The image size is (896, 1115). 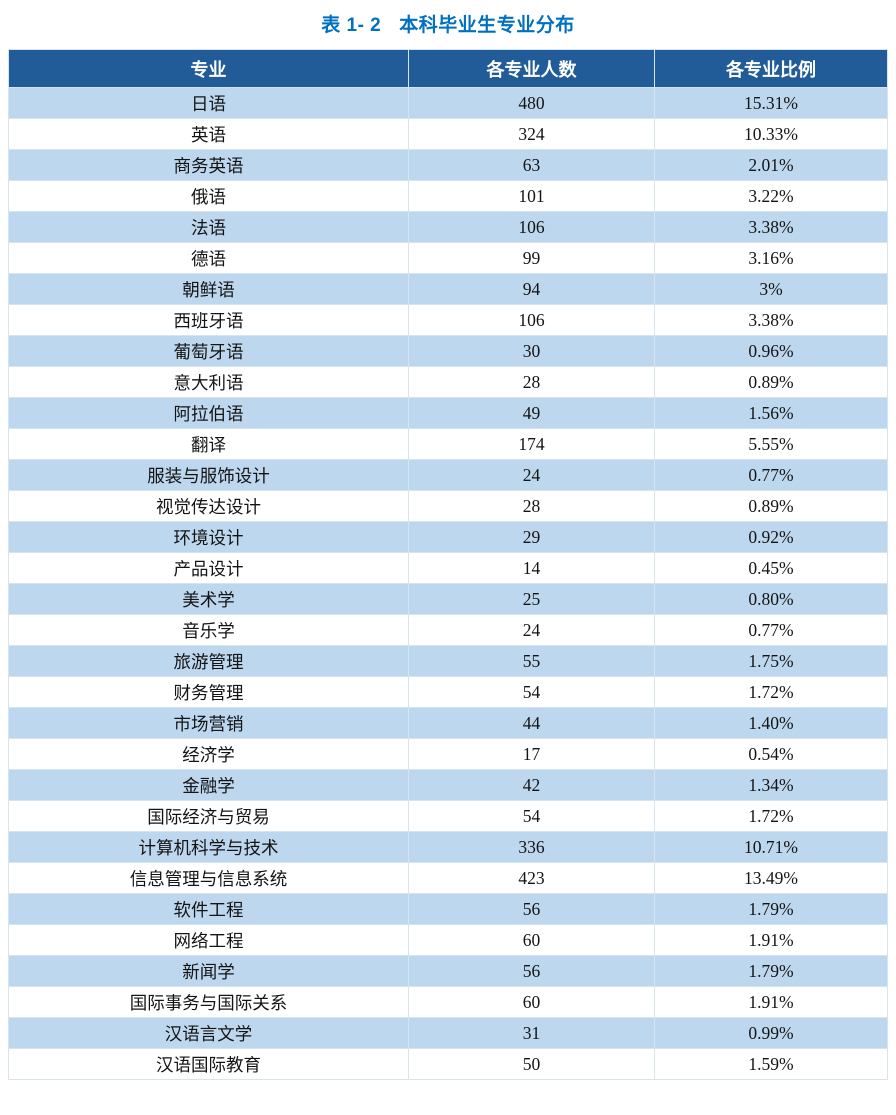 I want to click on table-row: 葡萄牙语 30 0.96%, so click(x=448, y=351).